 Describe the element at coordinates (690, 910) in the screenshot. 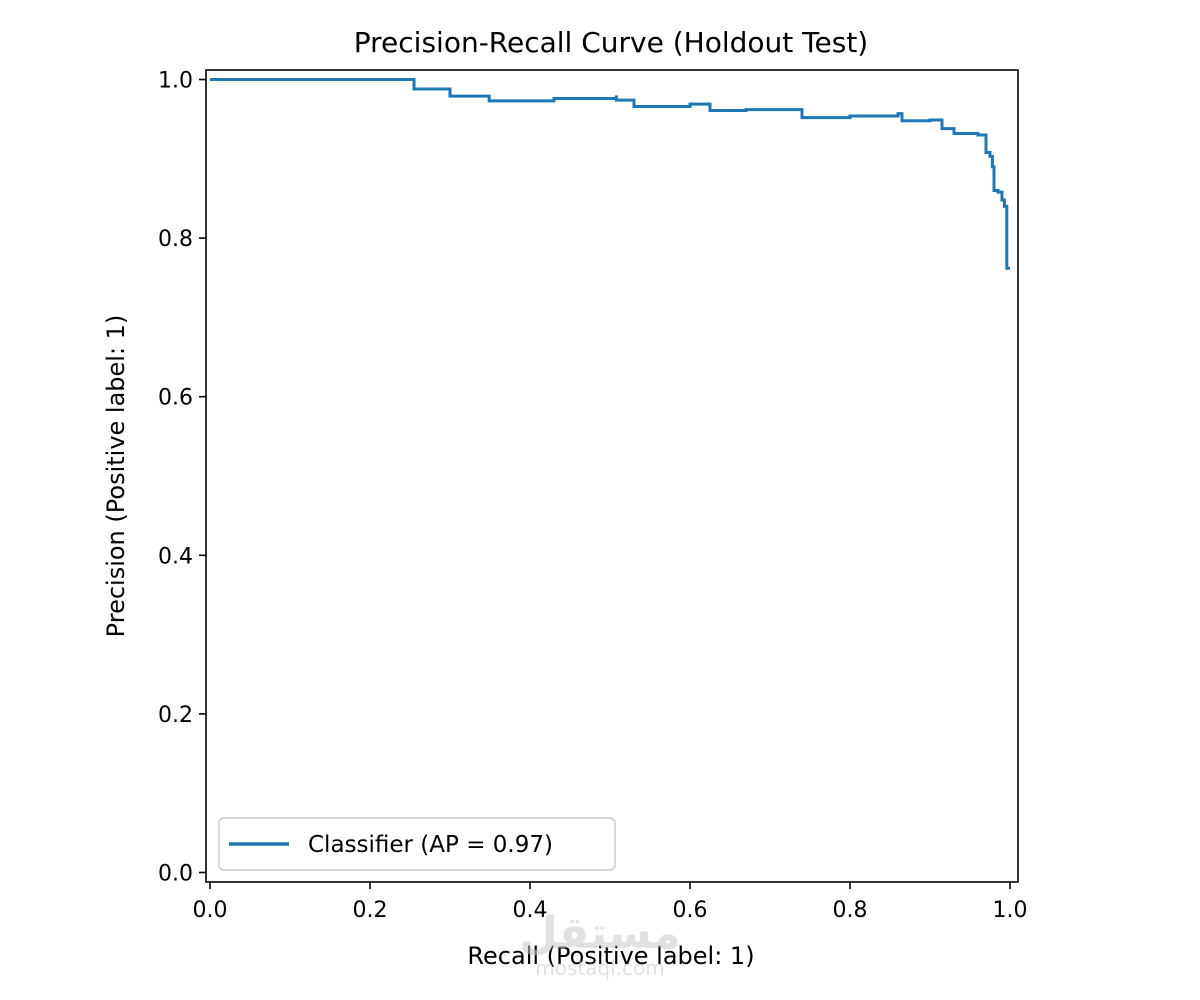

I see `x-tick-label: 0.6` at that location.